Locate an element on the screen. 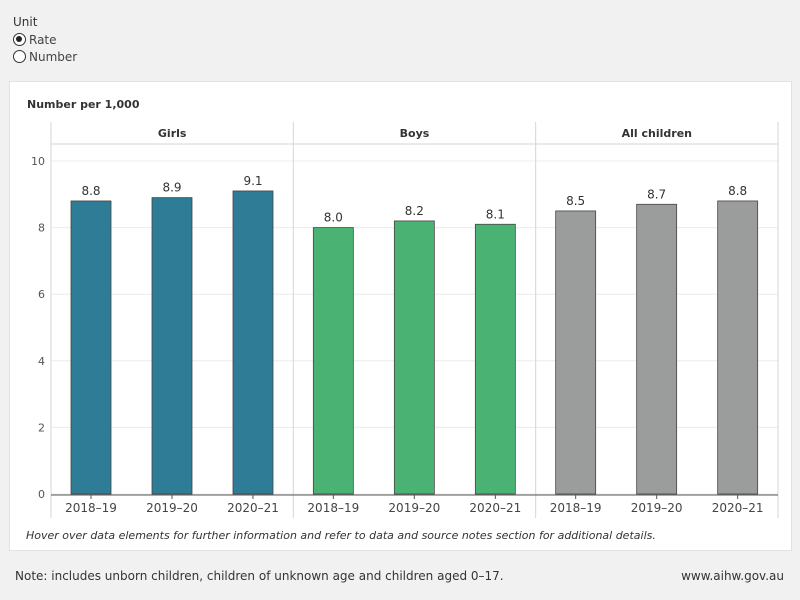  data-label: 8.1 is located at coordinates (495, 214).